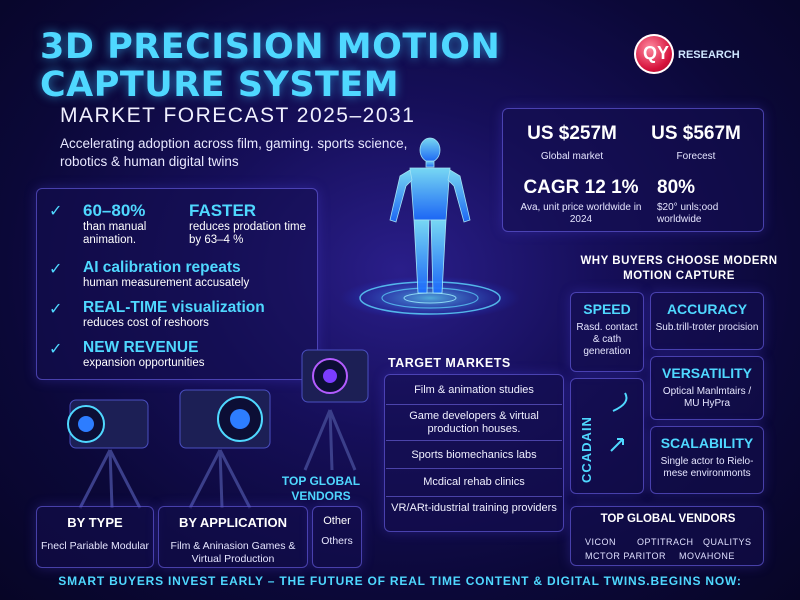 The image size is (800, 600). Describe the element at coordinates (619, 422) in the screenshot. I see `arrow-icon` at that location.